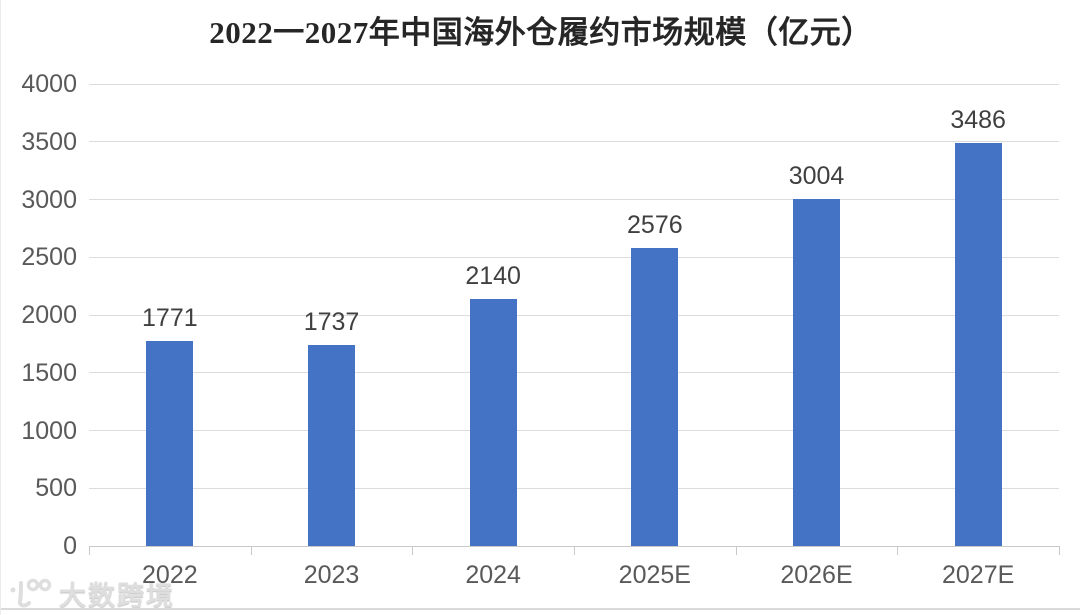  Describe the element at coordinates (49, 430) in the screenshot. I see `y-axis-tick-label: 1000` at that location.